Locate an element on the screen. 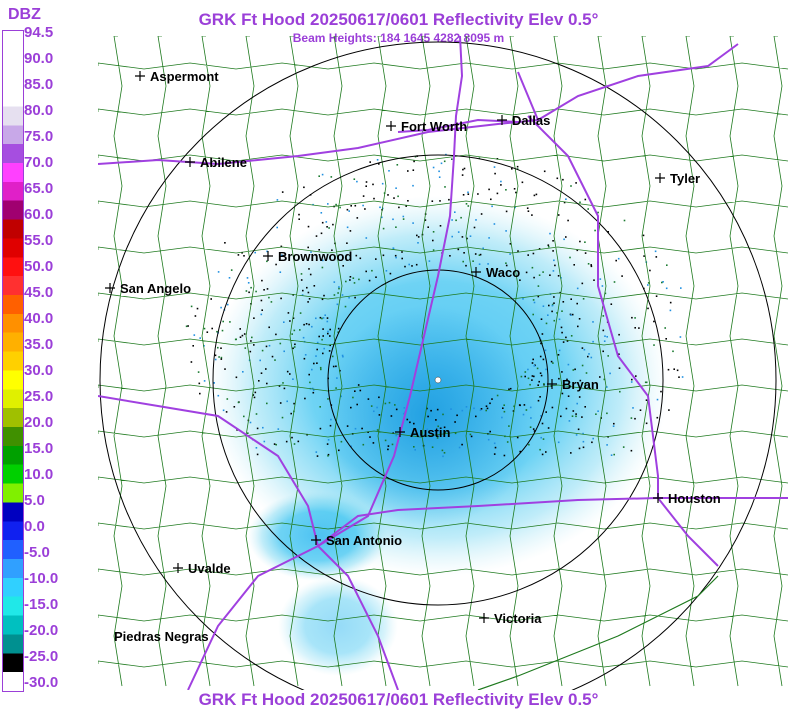 This screenshot has height=726, width=797. color-scale-bar is located at coordinates (13, 361).